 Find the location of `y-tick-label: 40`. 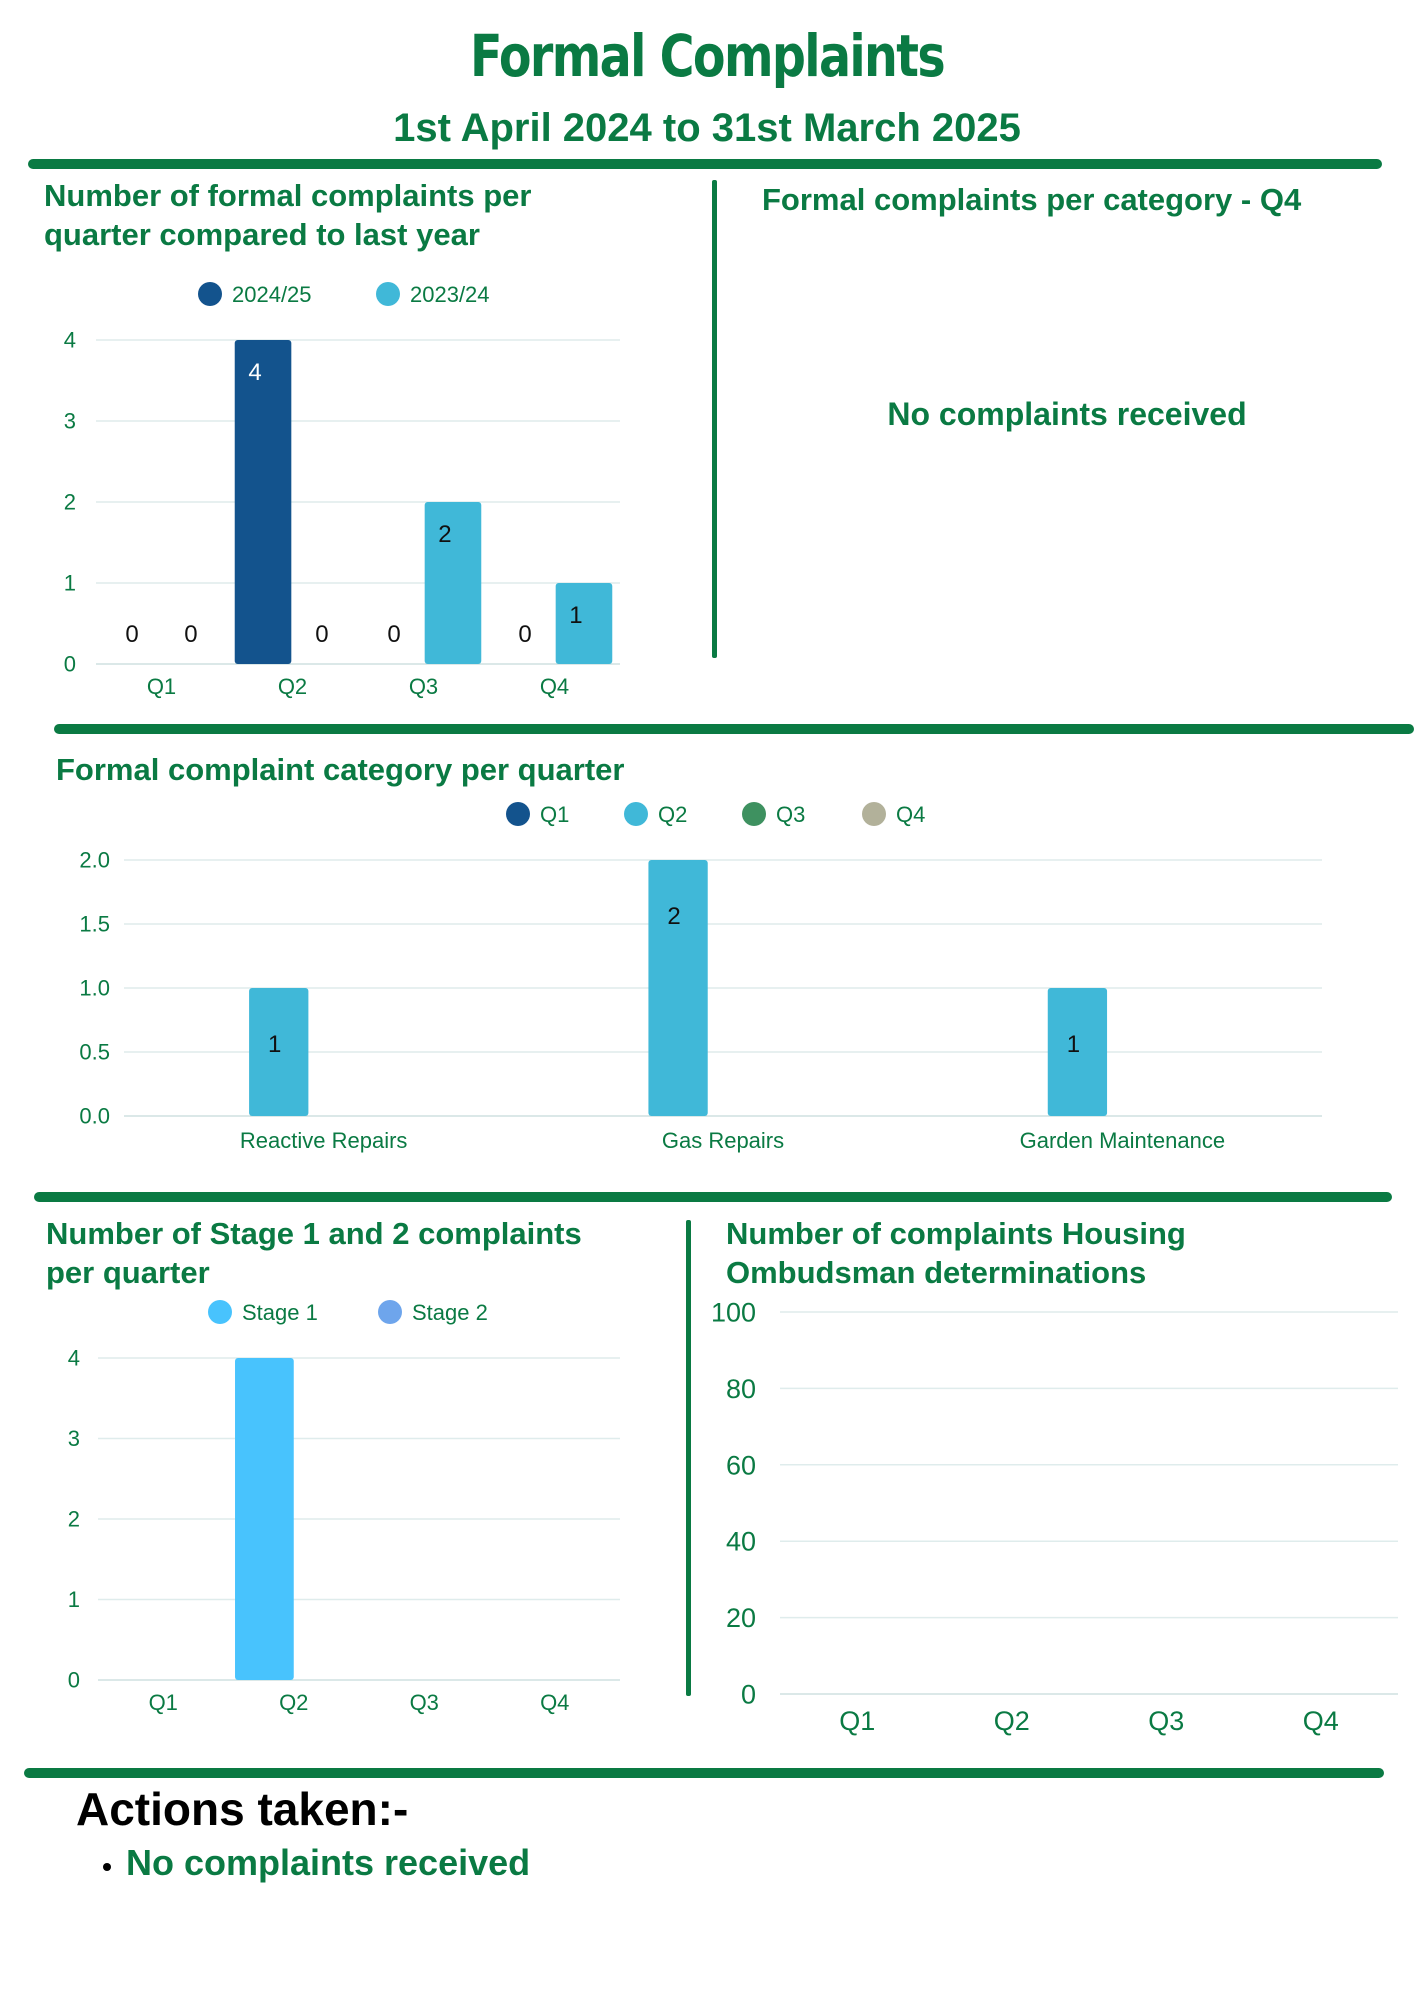

y-tick-label: 40 is located at coordinates (741, 1542).